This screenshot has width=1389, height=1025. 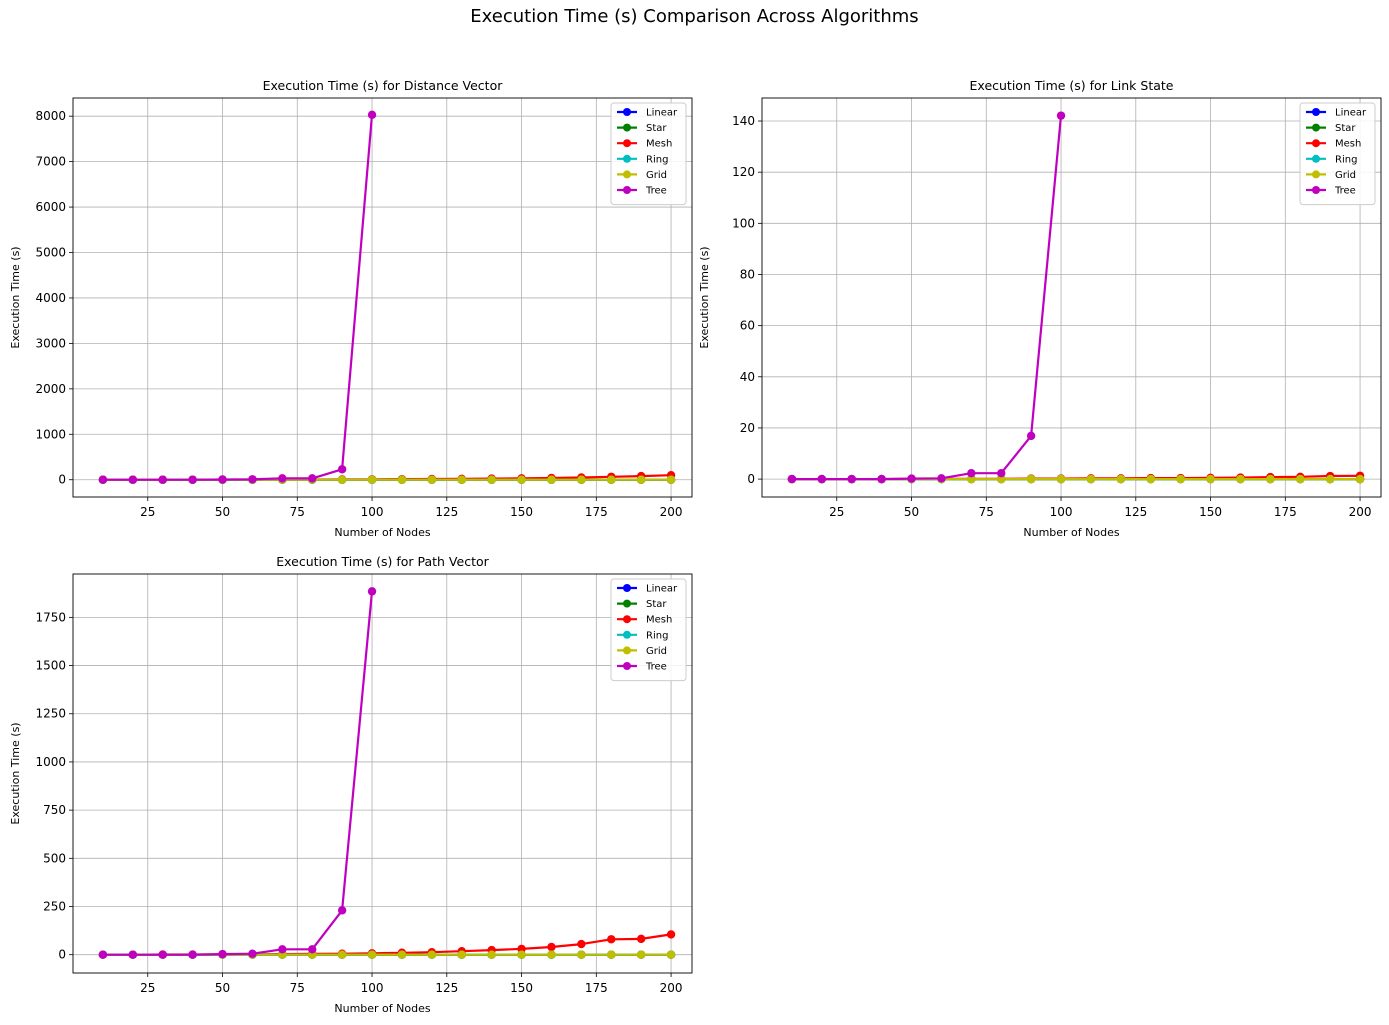 I want to click on y-tick-label: 100, so click(x=743, y=223).